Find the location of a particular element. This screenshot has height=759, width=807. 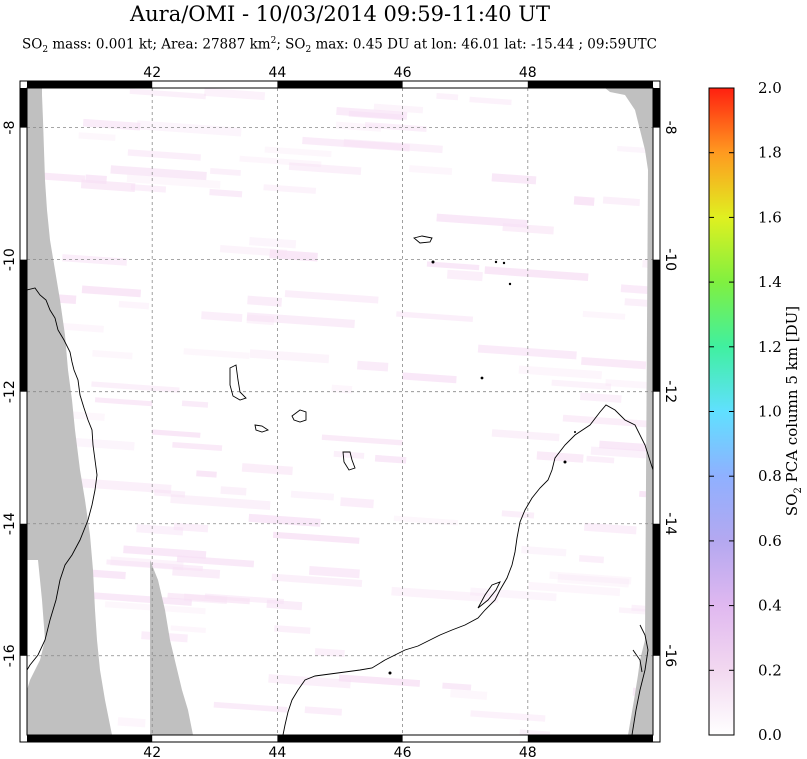

mayotte is located at coordinates (349, 461).